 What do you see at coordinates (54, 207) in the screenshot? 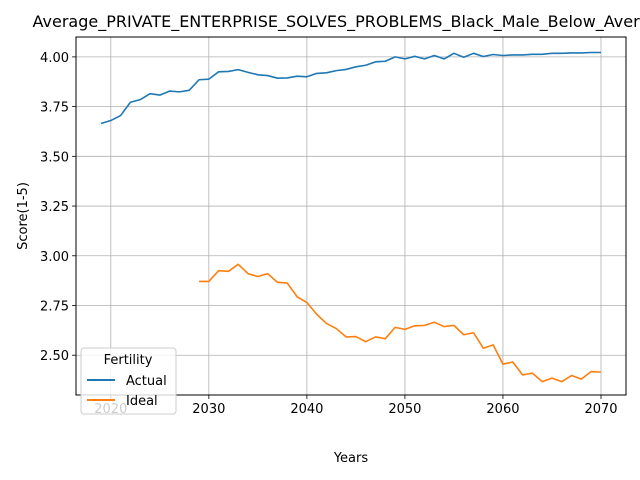
I see `y-tick-label: 3.25` at bounding box center [54, 207].